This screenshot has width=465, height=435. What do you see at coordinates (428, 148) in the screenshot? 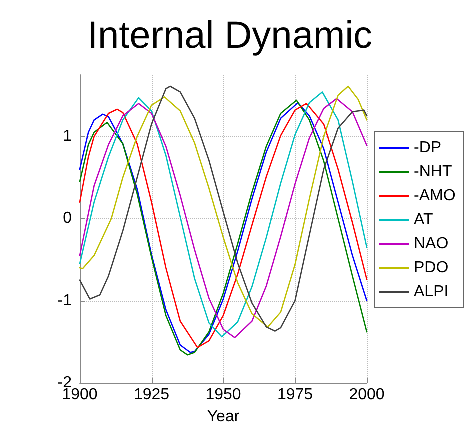
I see `legend-label: -DP` at bounding box center [428, 148].